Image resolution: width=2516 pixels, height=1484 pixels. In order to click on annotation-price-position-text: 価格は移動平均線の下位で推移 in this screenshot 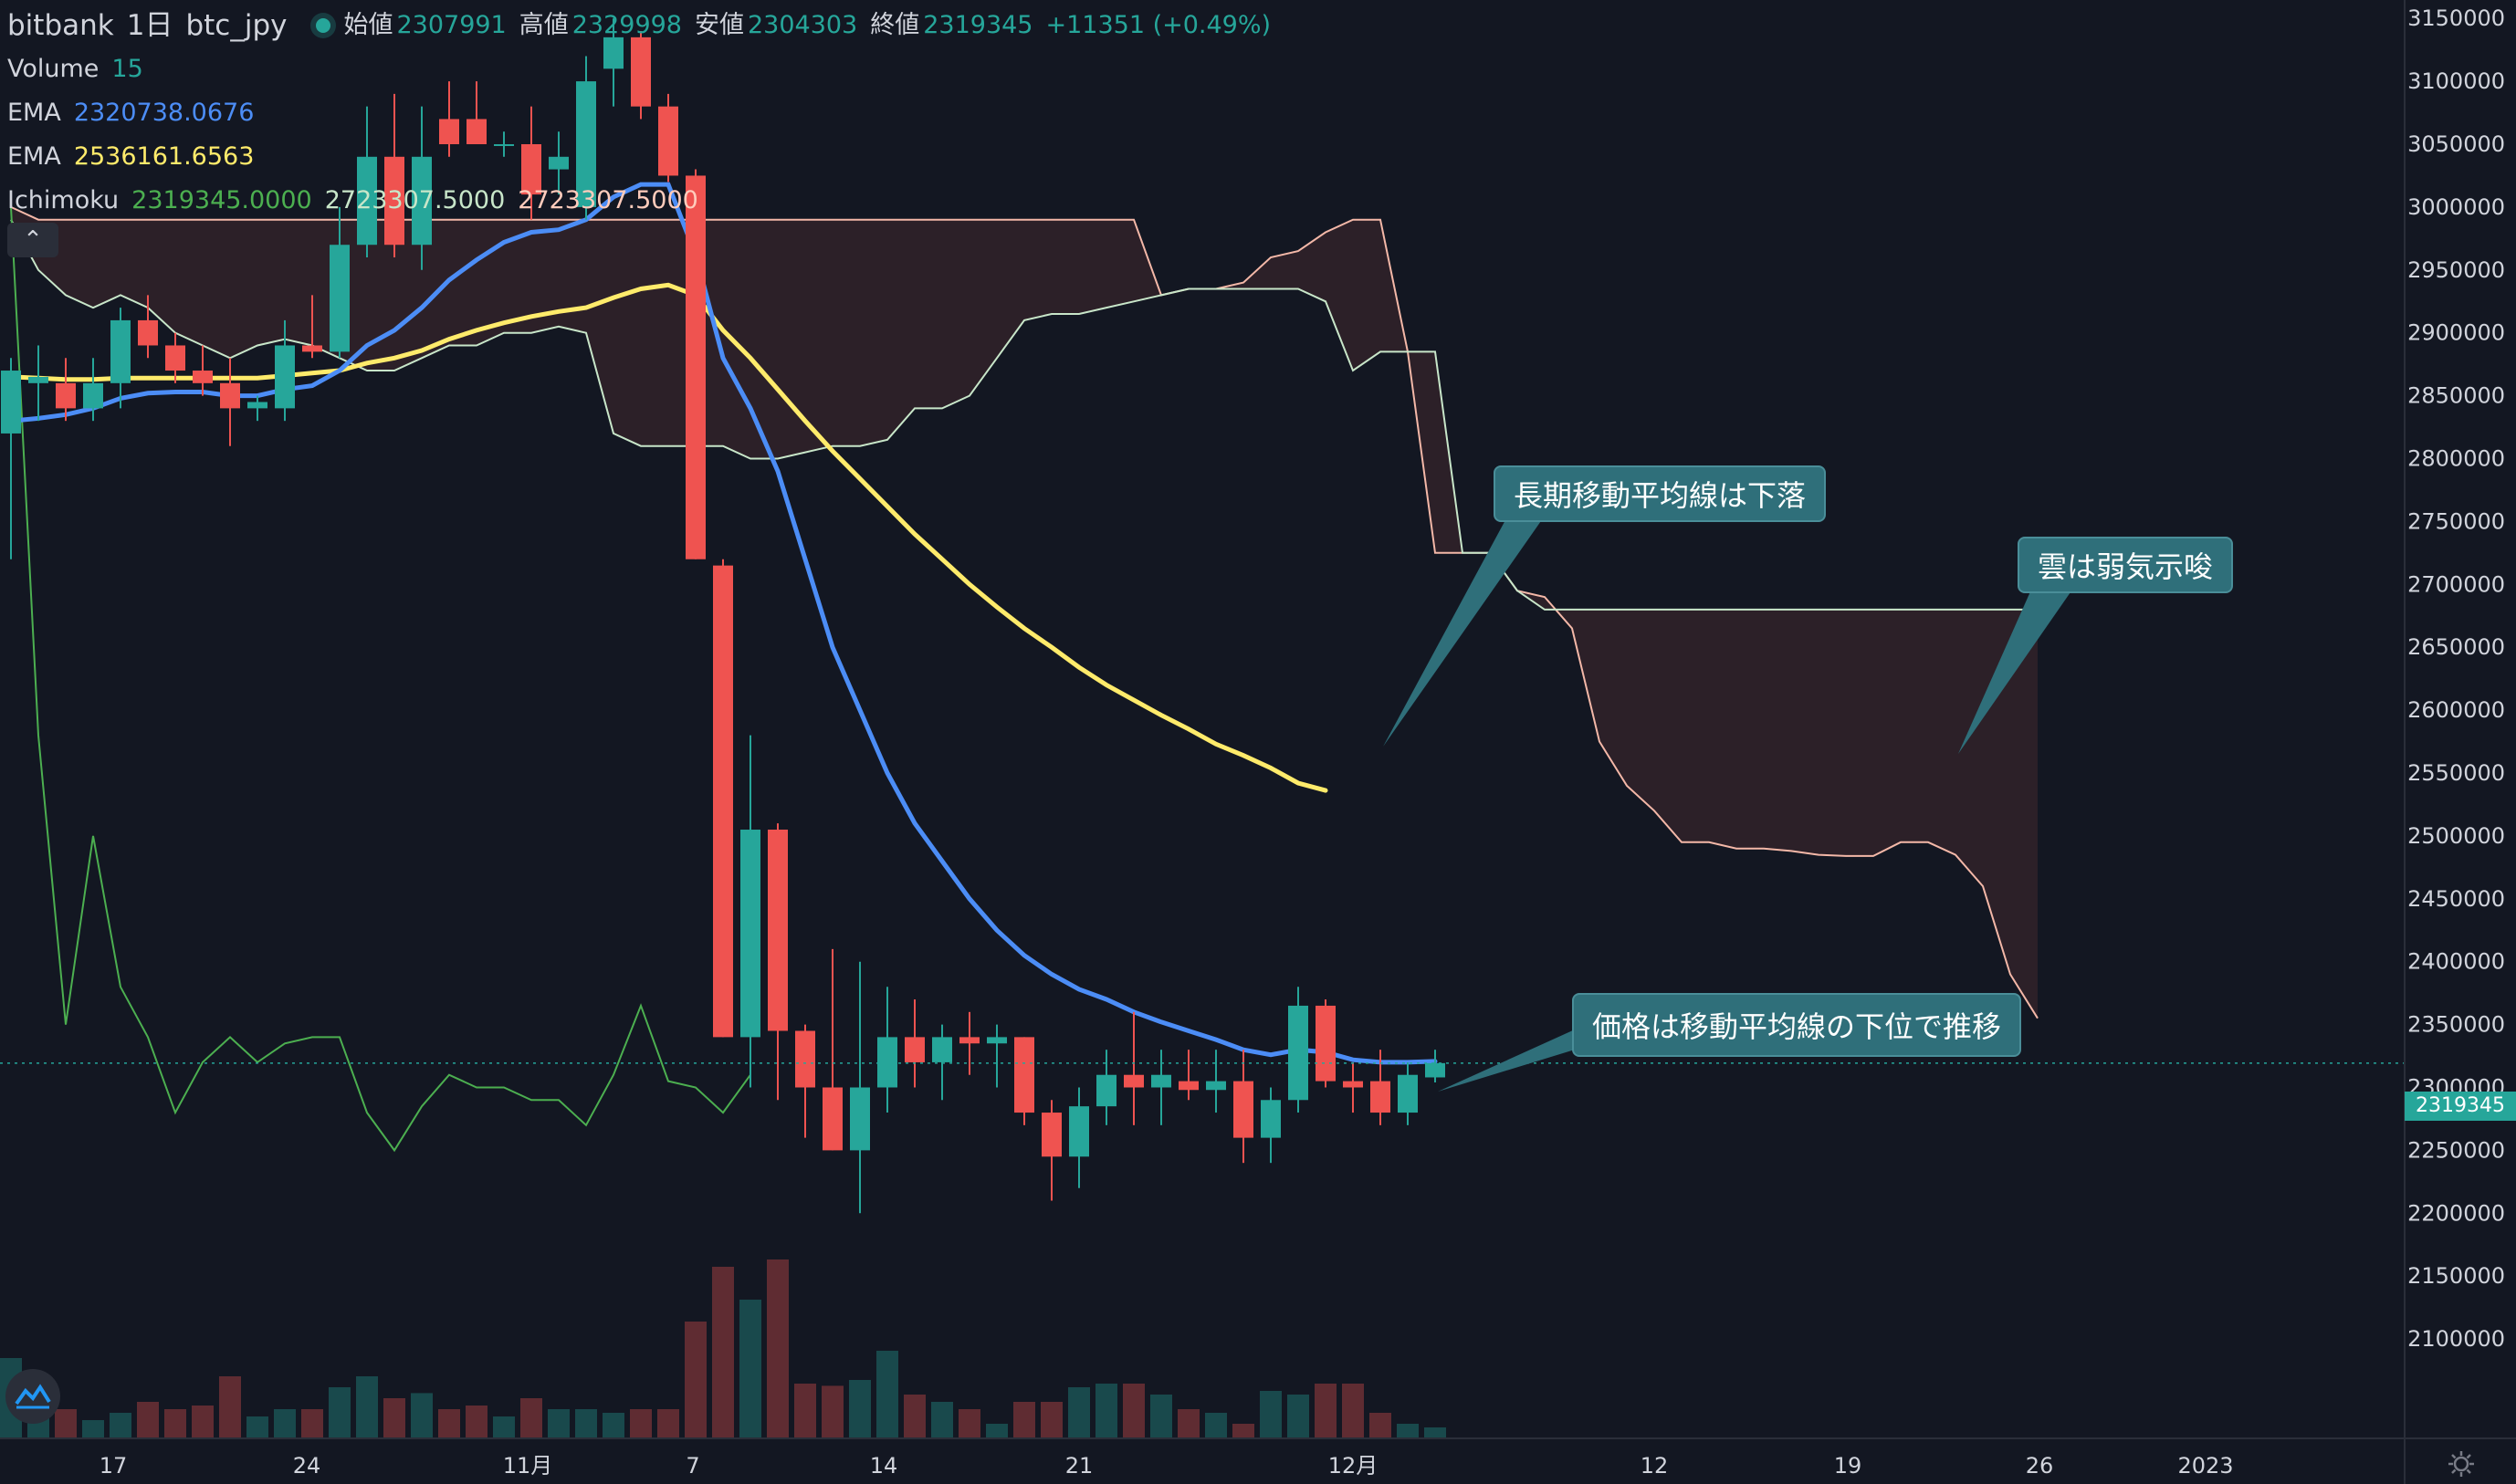, I will do `click(1797, 1026)`.